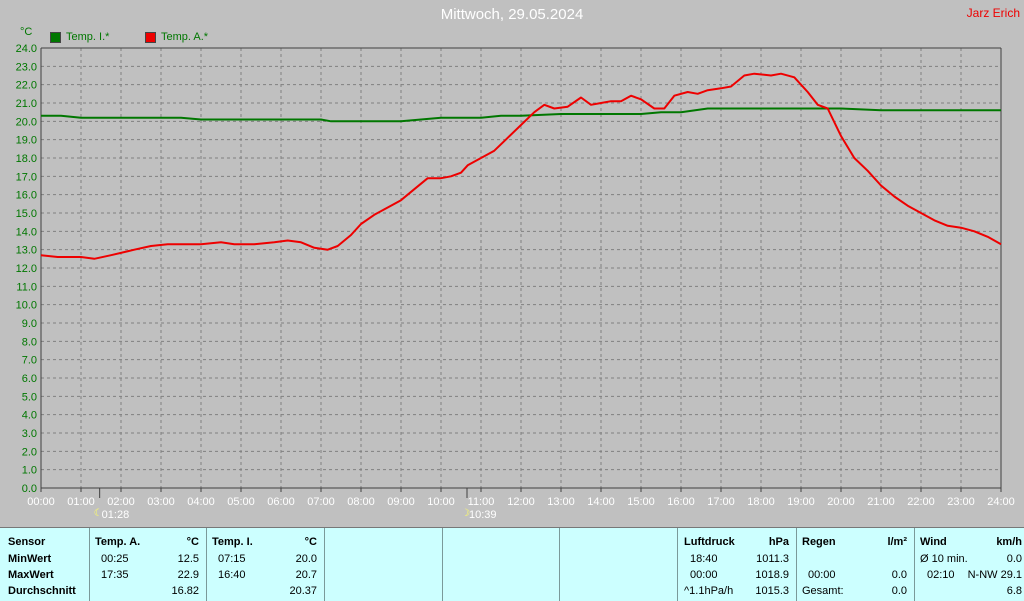 The width and height of the screenshot is (1024, 601). What do you see at coordinates (772, 575) in the screenshot?
I see `pressure-max-value: 1018.9` at bounding box center [772, 575].